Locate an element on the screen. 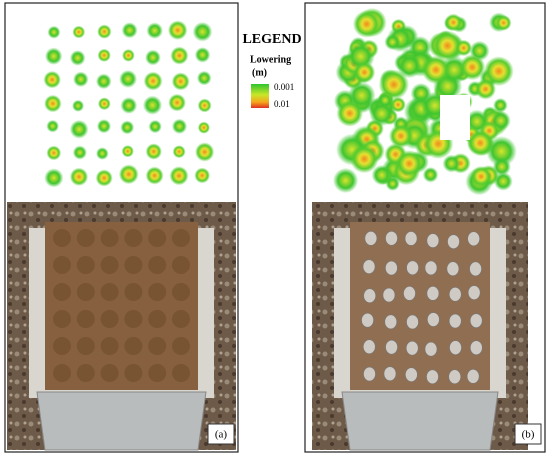 This screenshot has height=457, width=550. label-box is located at coordinates (528, 434).